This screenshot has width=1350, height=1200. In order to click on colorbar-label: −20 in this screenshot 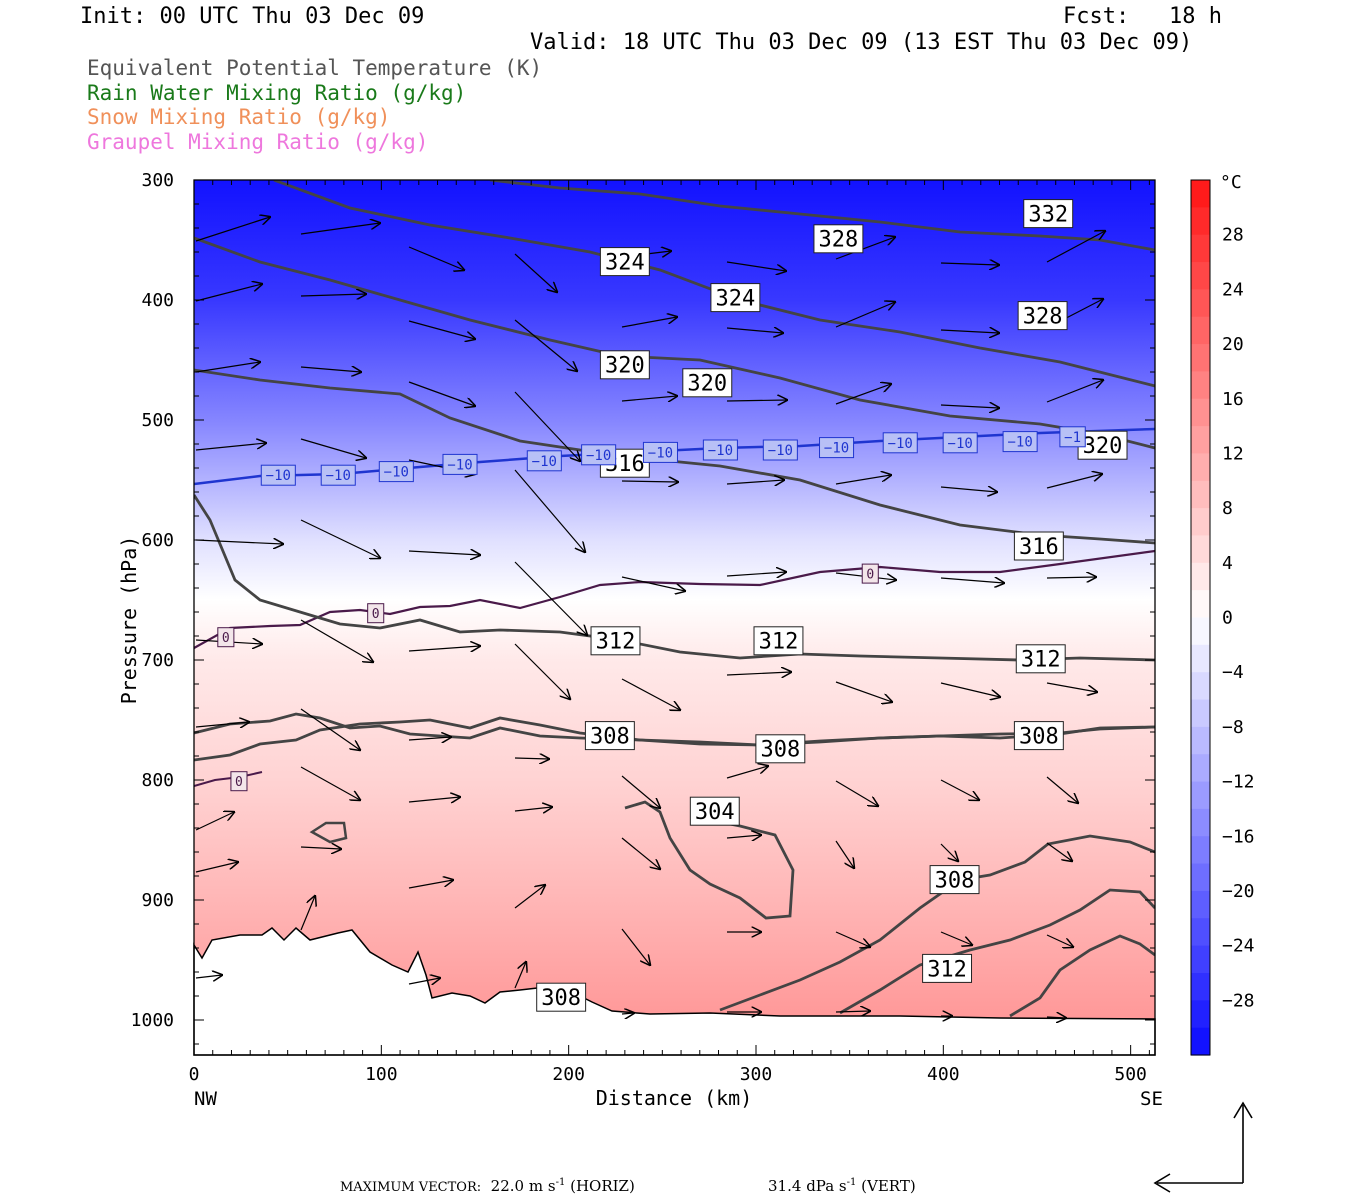, I will do `click(1238, 891)`.